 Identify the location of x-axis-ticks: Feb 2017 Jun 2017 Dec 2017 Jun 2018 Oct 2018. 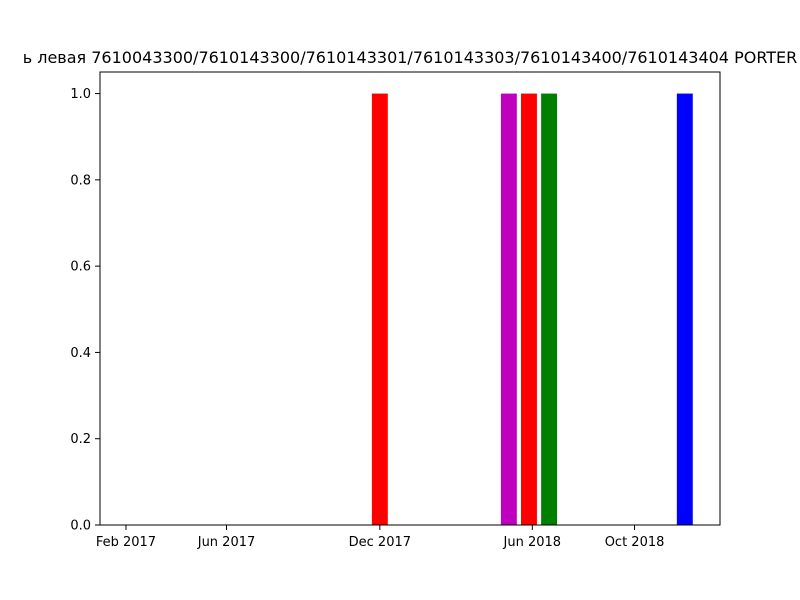
(380, 537).